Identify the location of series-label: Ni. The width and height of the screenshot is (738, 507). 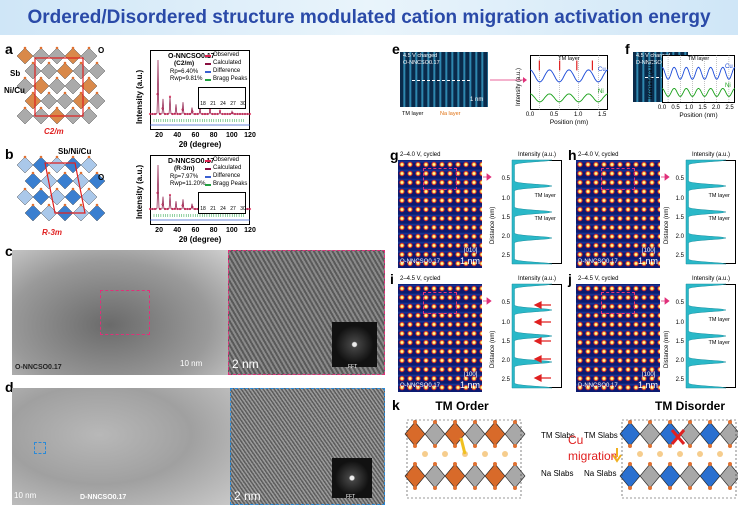
(728, 86).